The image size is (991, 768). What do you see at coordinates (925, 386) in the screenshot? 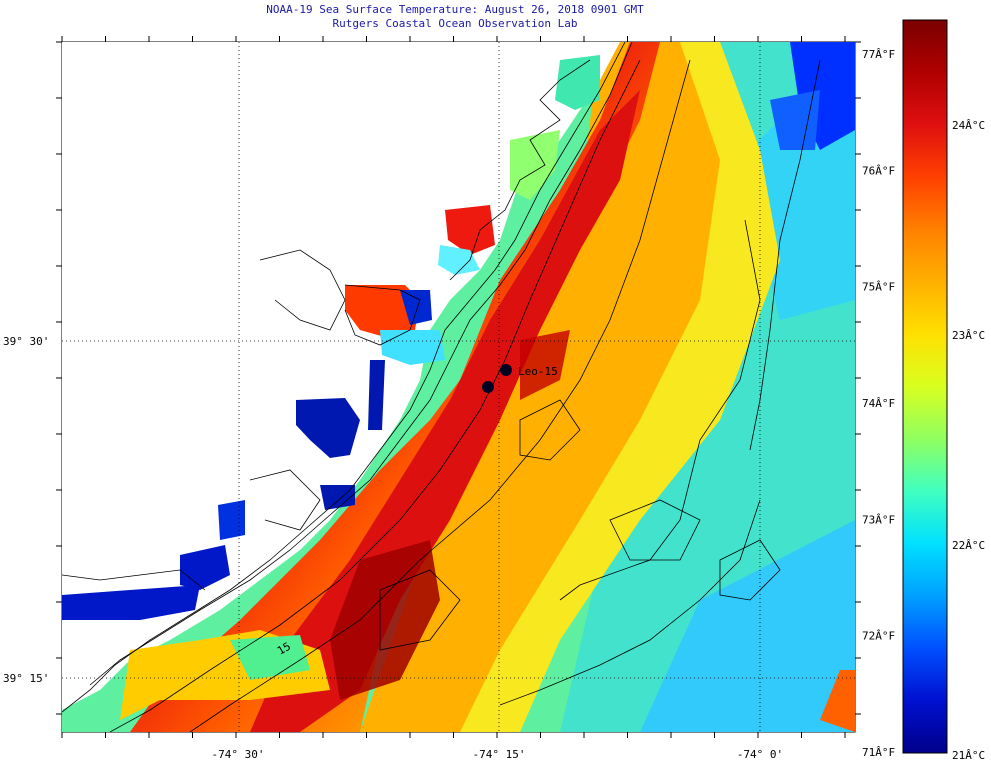
I see `colorbar` at bounding box center [925, 386].